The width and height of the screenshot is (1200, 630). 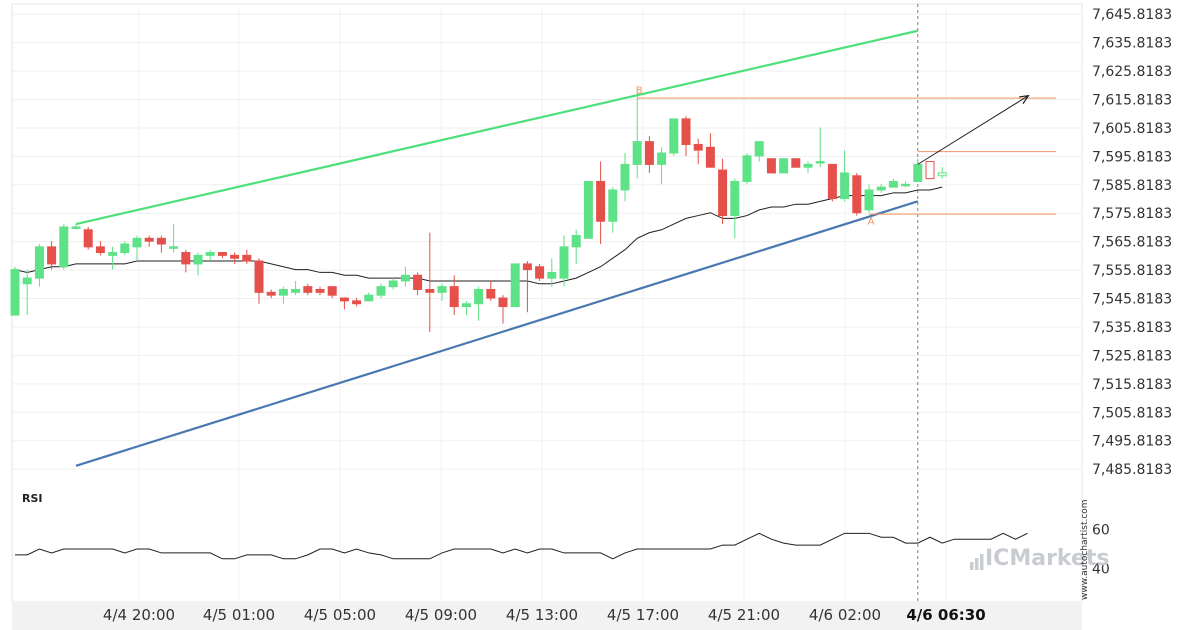 I want to click on annotations-layer: BA, so click(x=832, y=156).